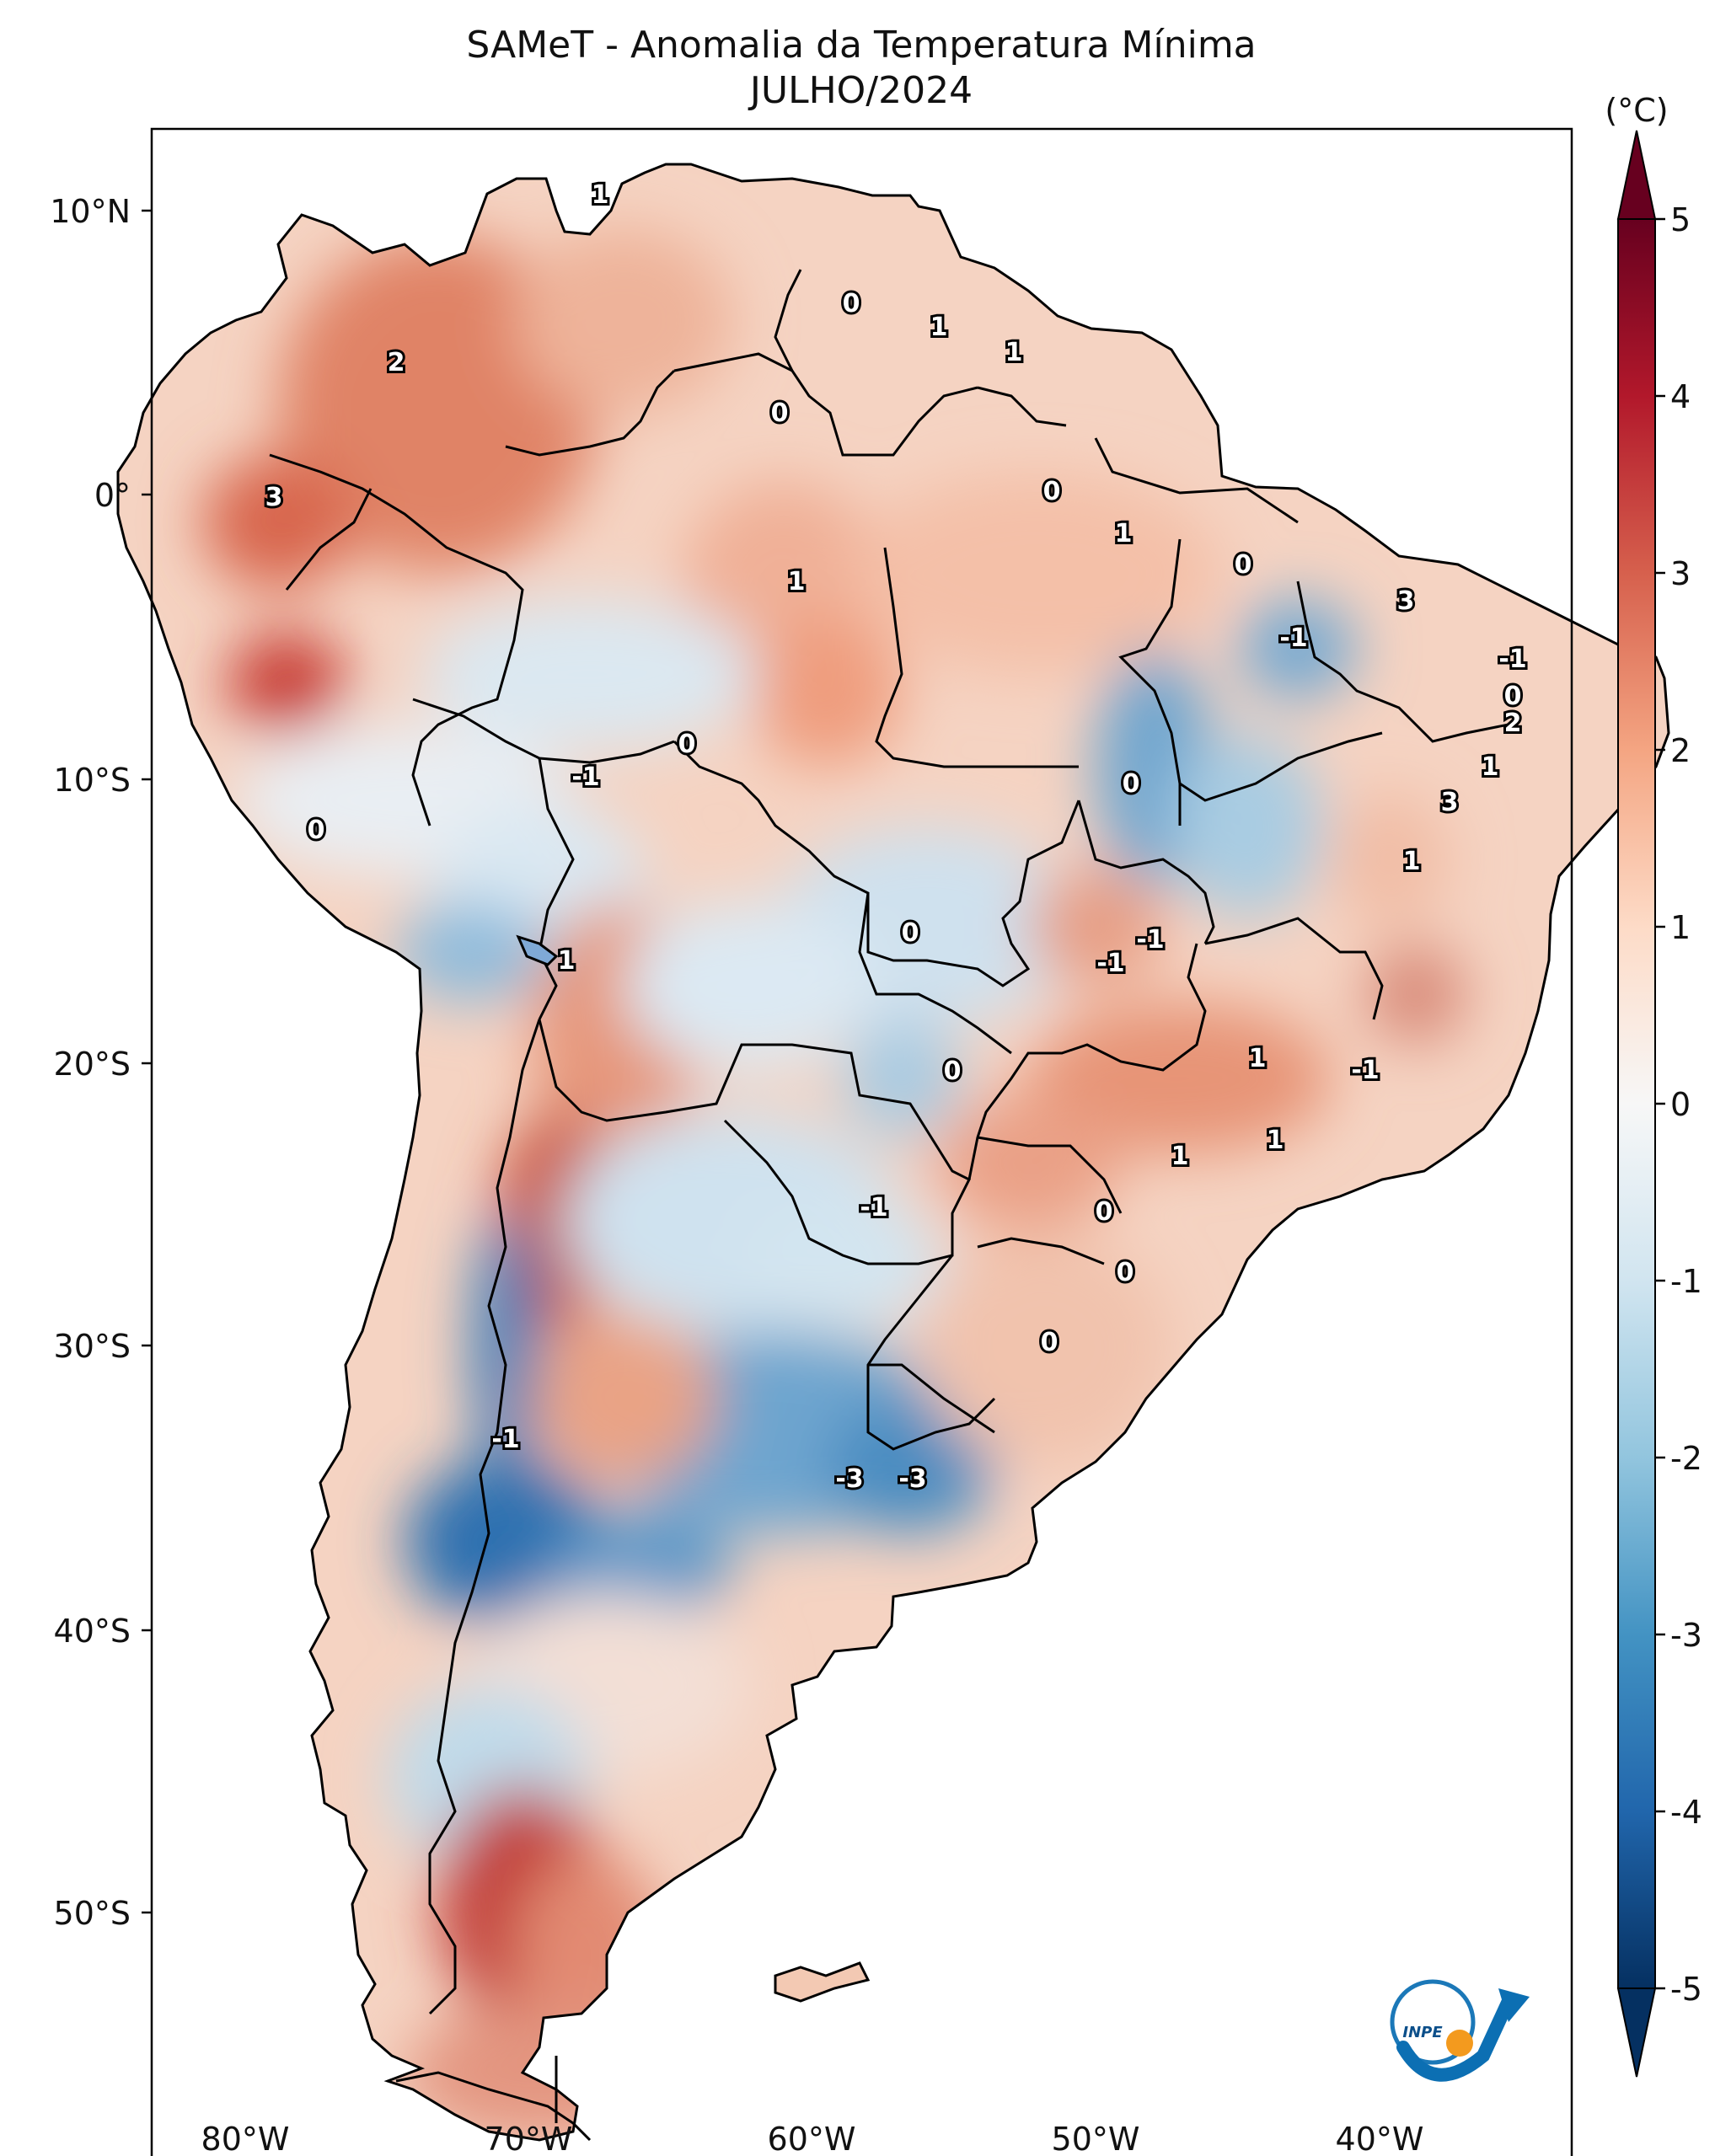  What do you see at coordinates (537, 950) in the screenshot?
I see `lake-titicaca` at bounding box center [537, 950].